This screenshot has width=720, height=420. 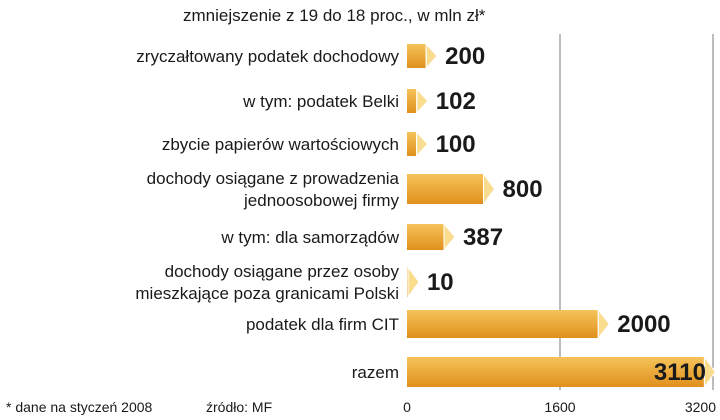 What do you see at coordinates (465, 56) in the screenshot?
I see `value-label: 200` at bounding box center [465, 56].